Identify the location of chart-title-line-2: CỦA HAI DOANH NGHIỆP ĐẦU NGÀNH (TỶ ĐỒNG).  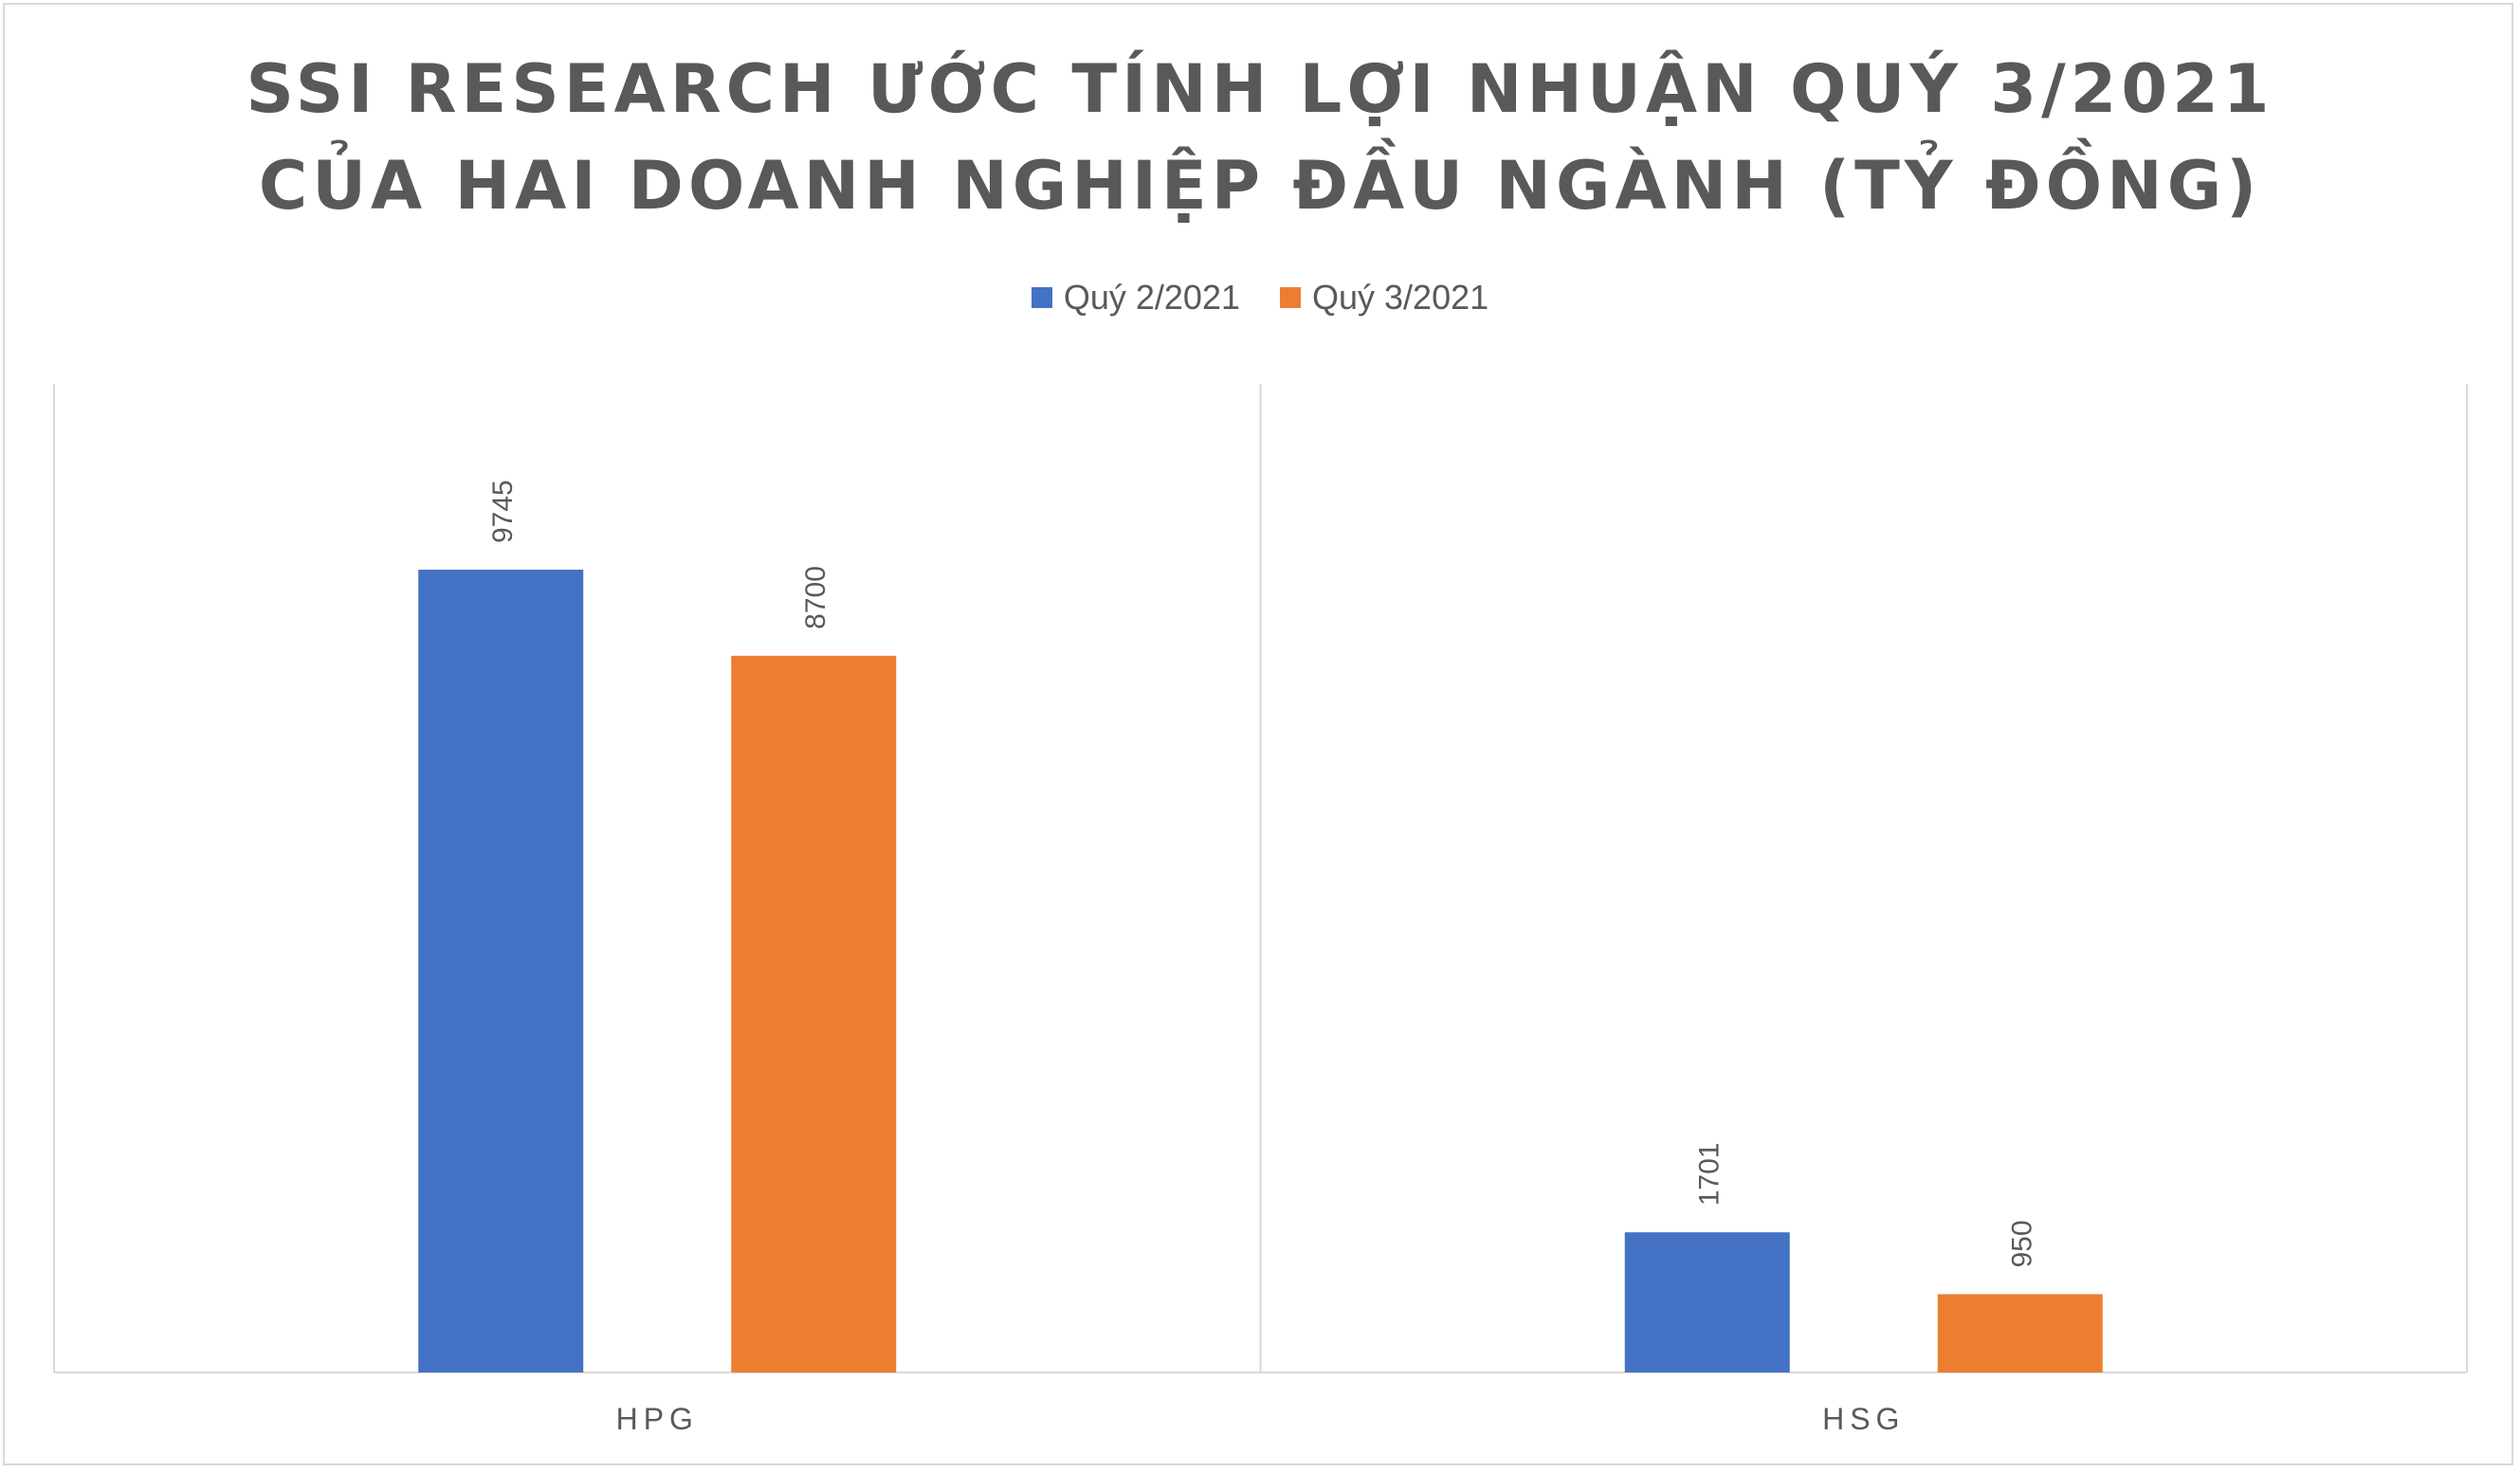
(1260, 186).